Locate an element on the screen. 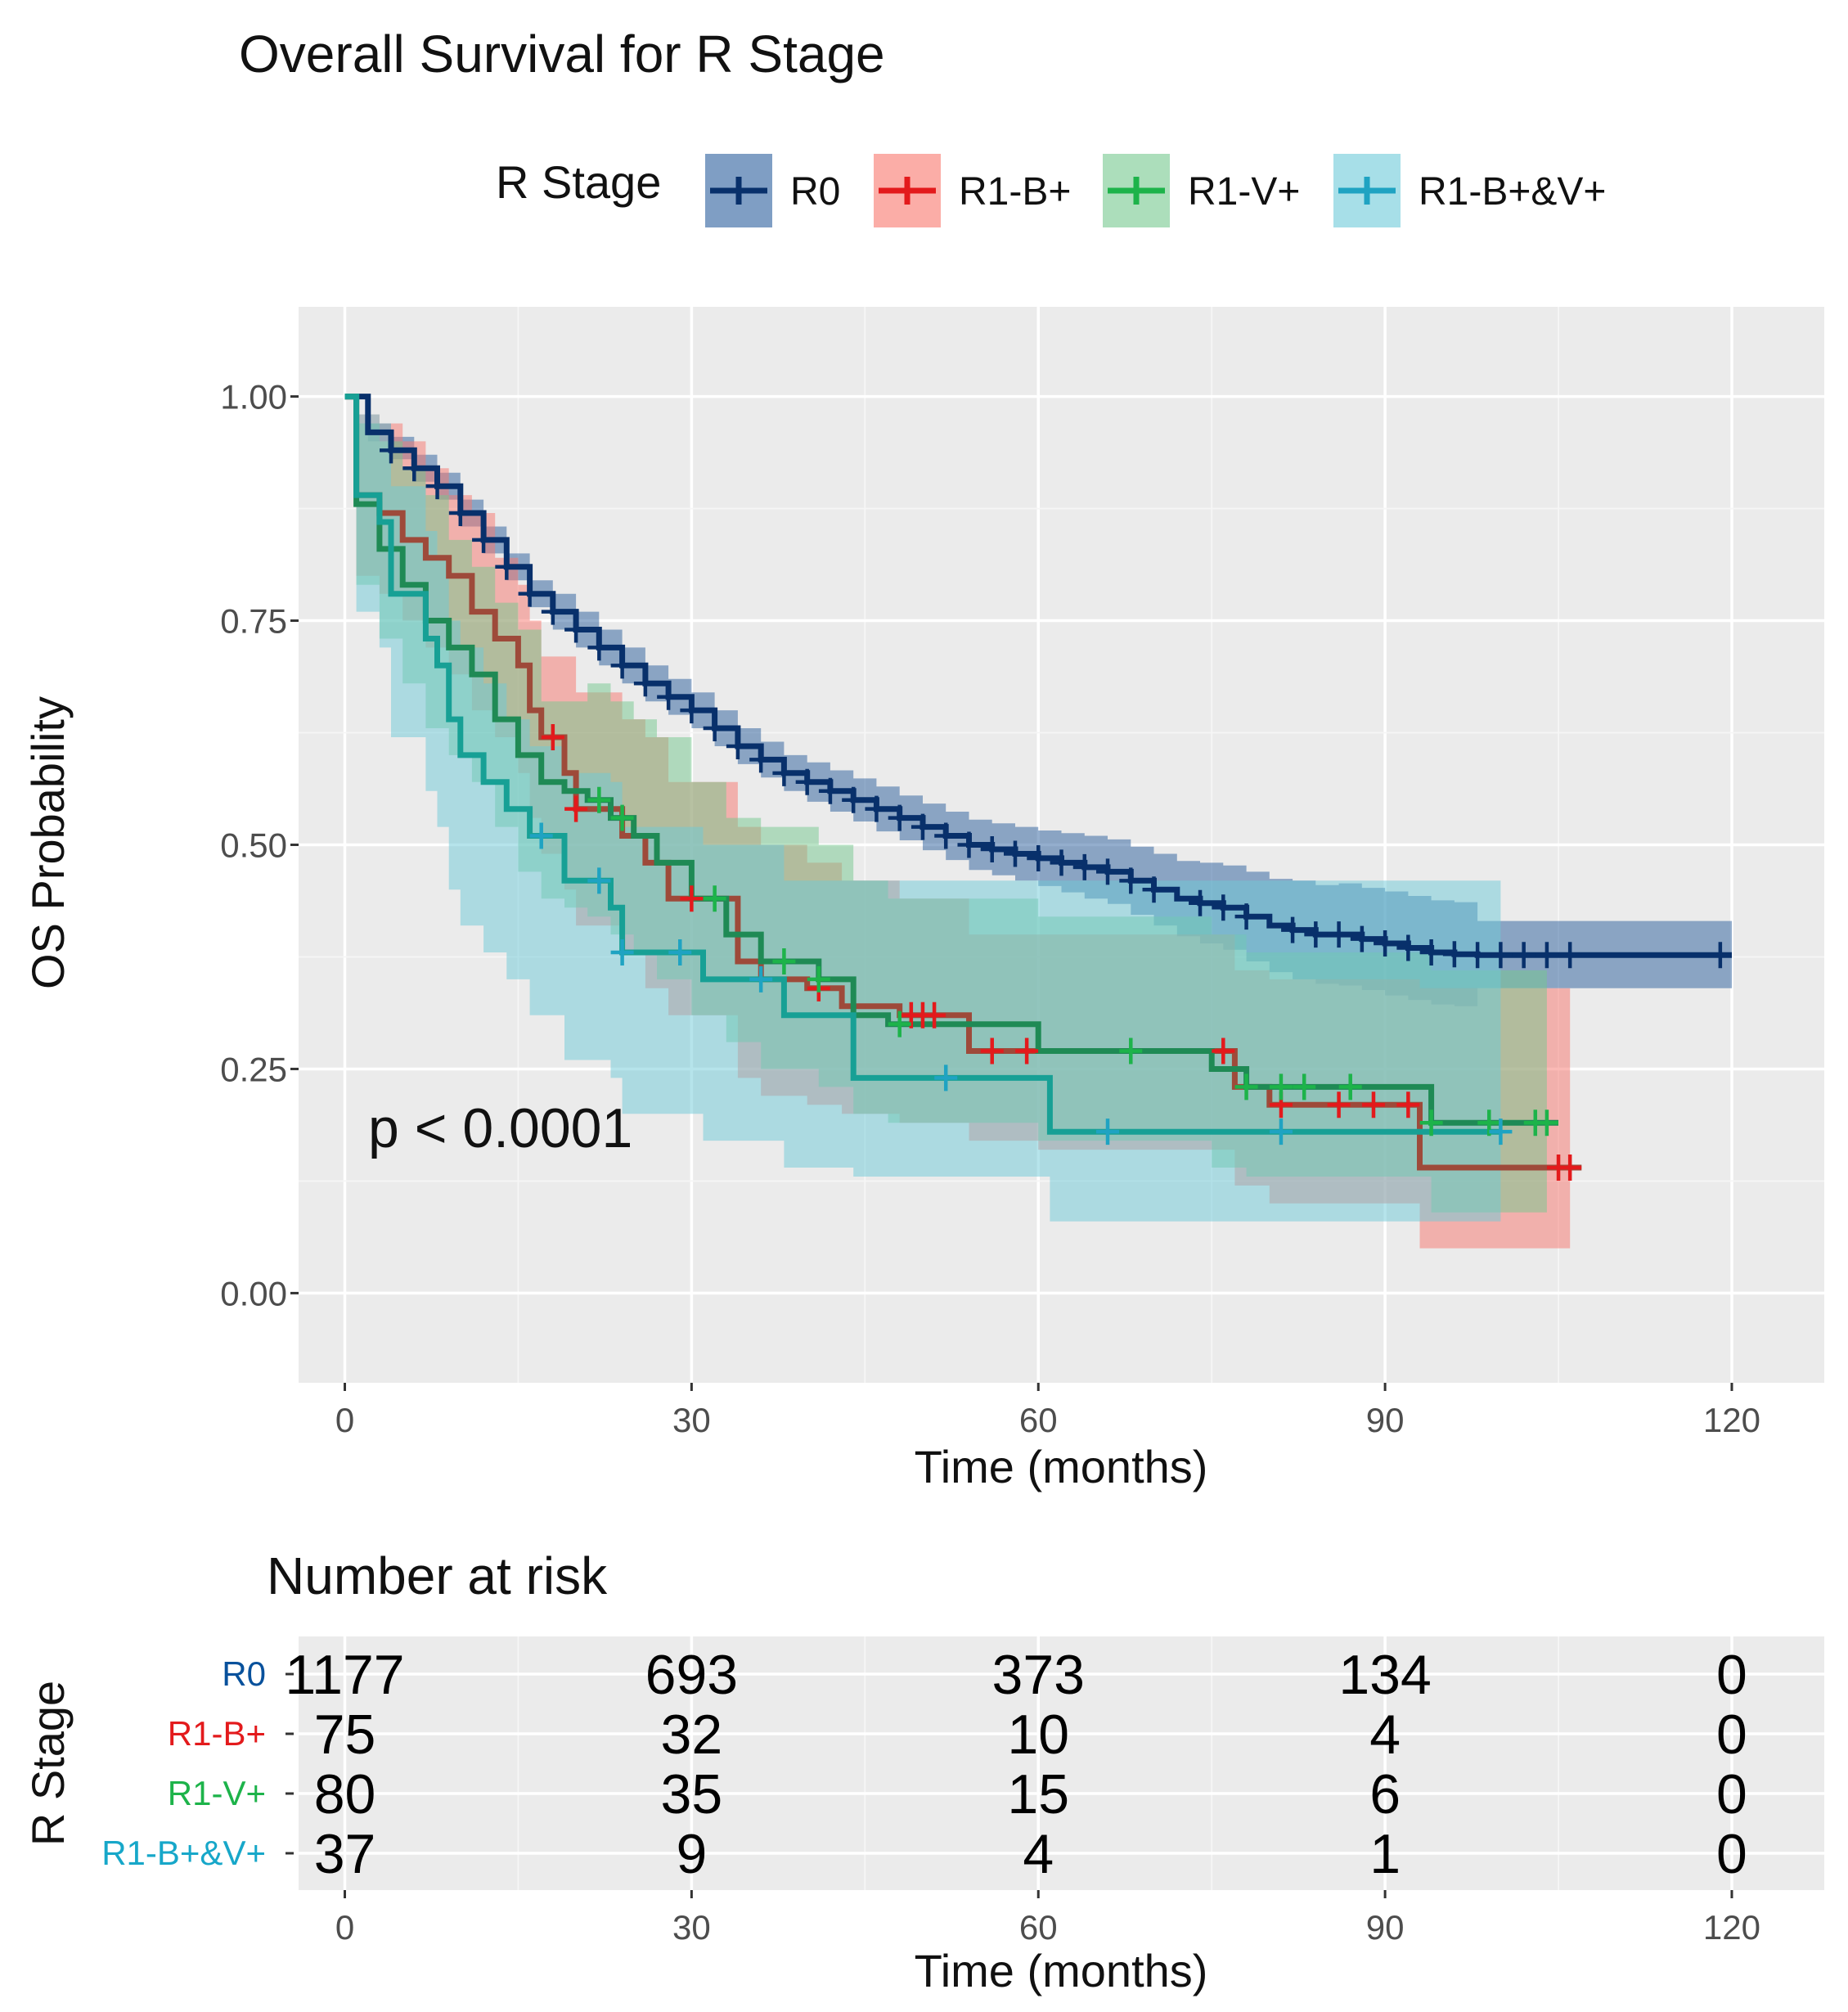 This screenshot has height=2012, width=1848. p-value-annotation: p < 0.0001 is located at coordinates (500, 1128).